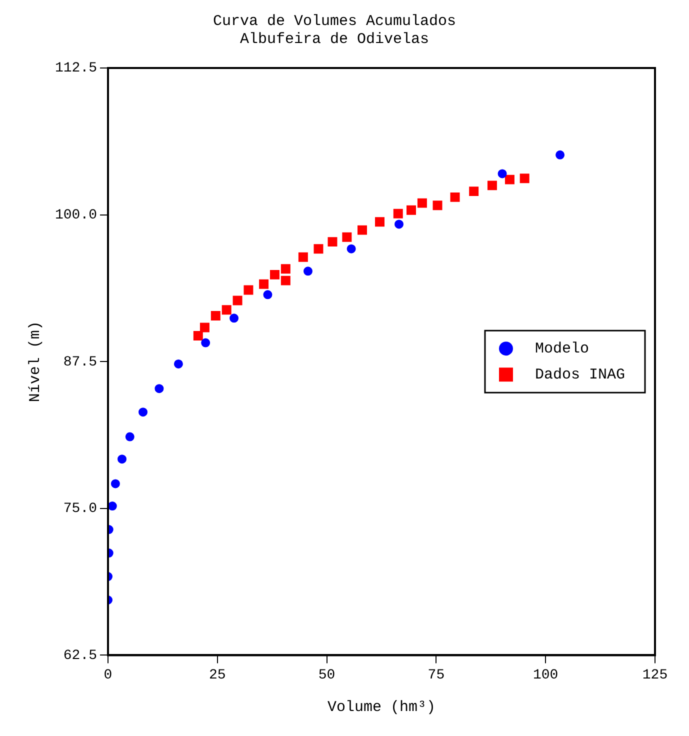 The image size is (689, 736). Describe the element at coordinates (108, 675) in the screenshot. I see `x-tick-label: 0` at that location.